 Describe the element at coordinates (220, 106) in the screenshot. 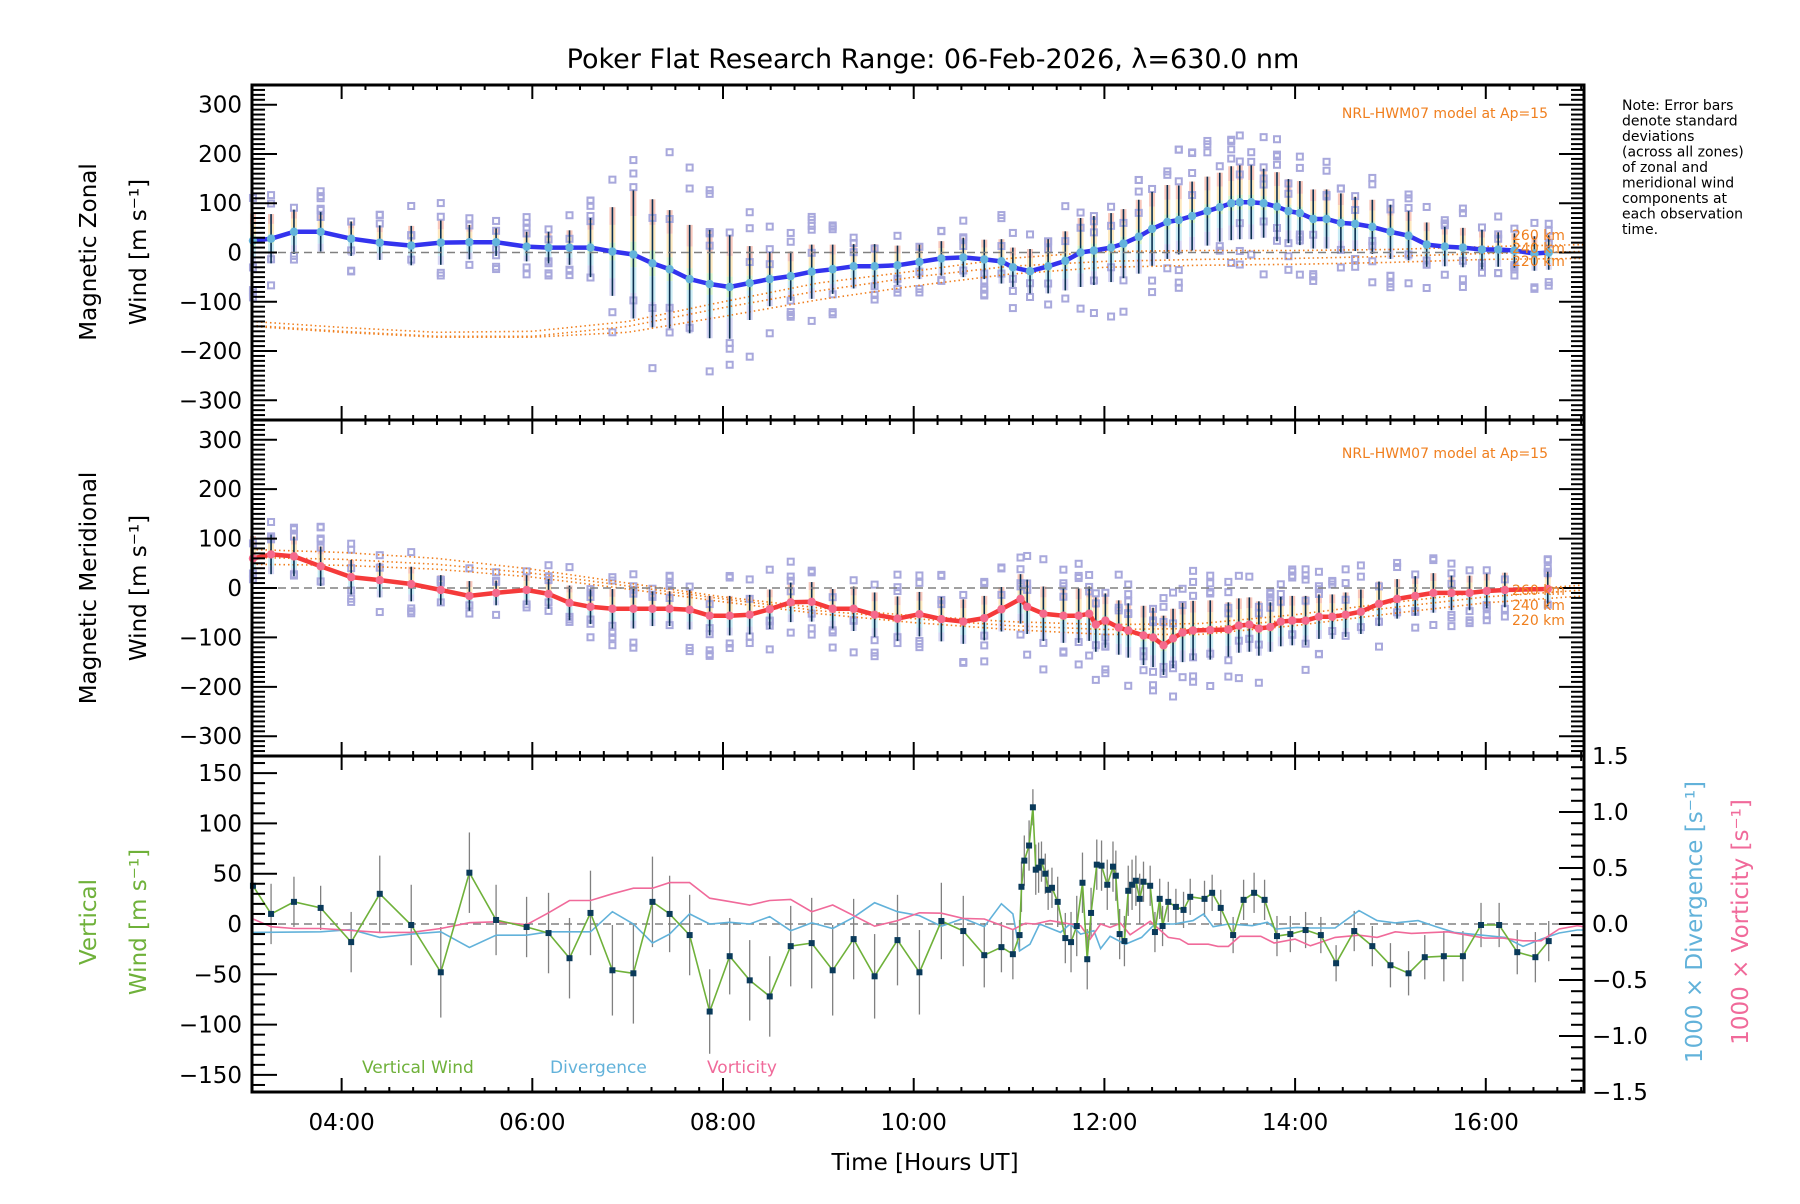

I see `y-tick-label: 300` at that location.